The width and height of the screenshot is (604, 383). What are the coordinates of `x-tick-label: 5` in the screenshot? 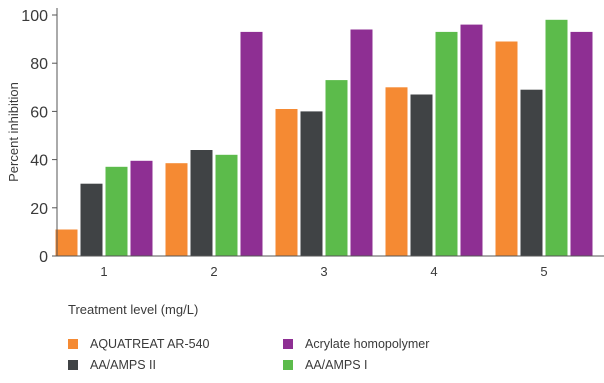 It's located at (543, 271).